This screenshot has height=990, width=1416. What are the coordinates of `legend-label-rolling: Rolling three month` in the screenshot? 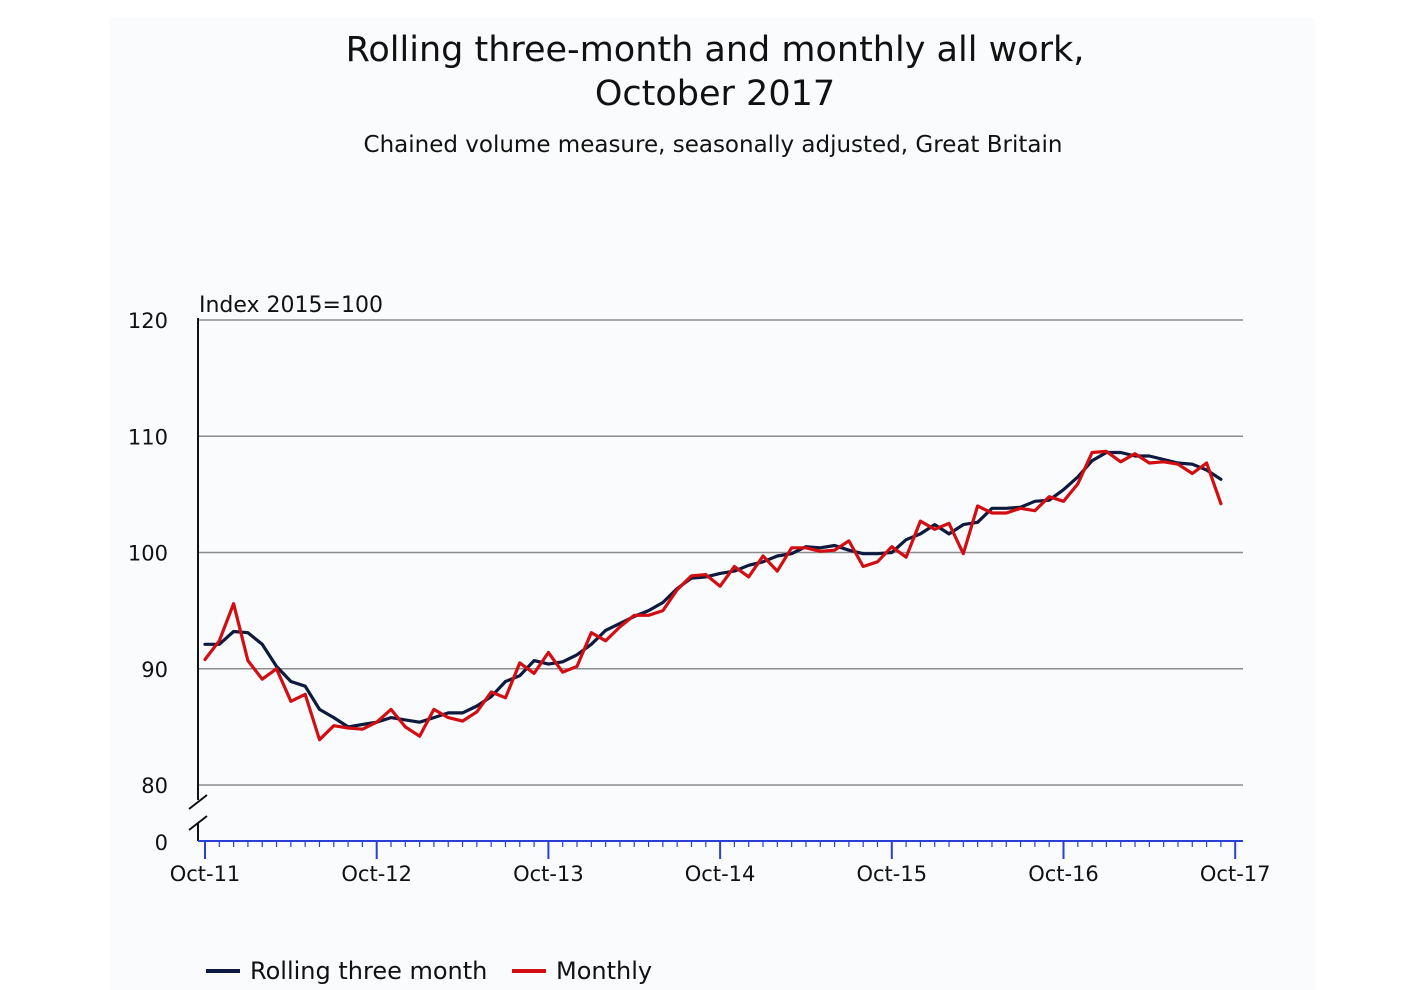 It's located at (369, 971).